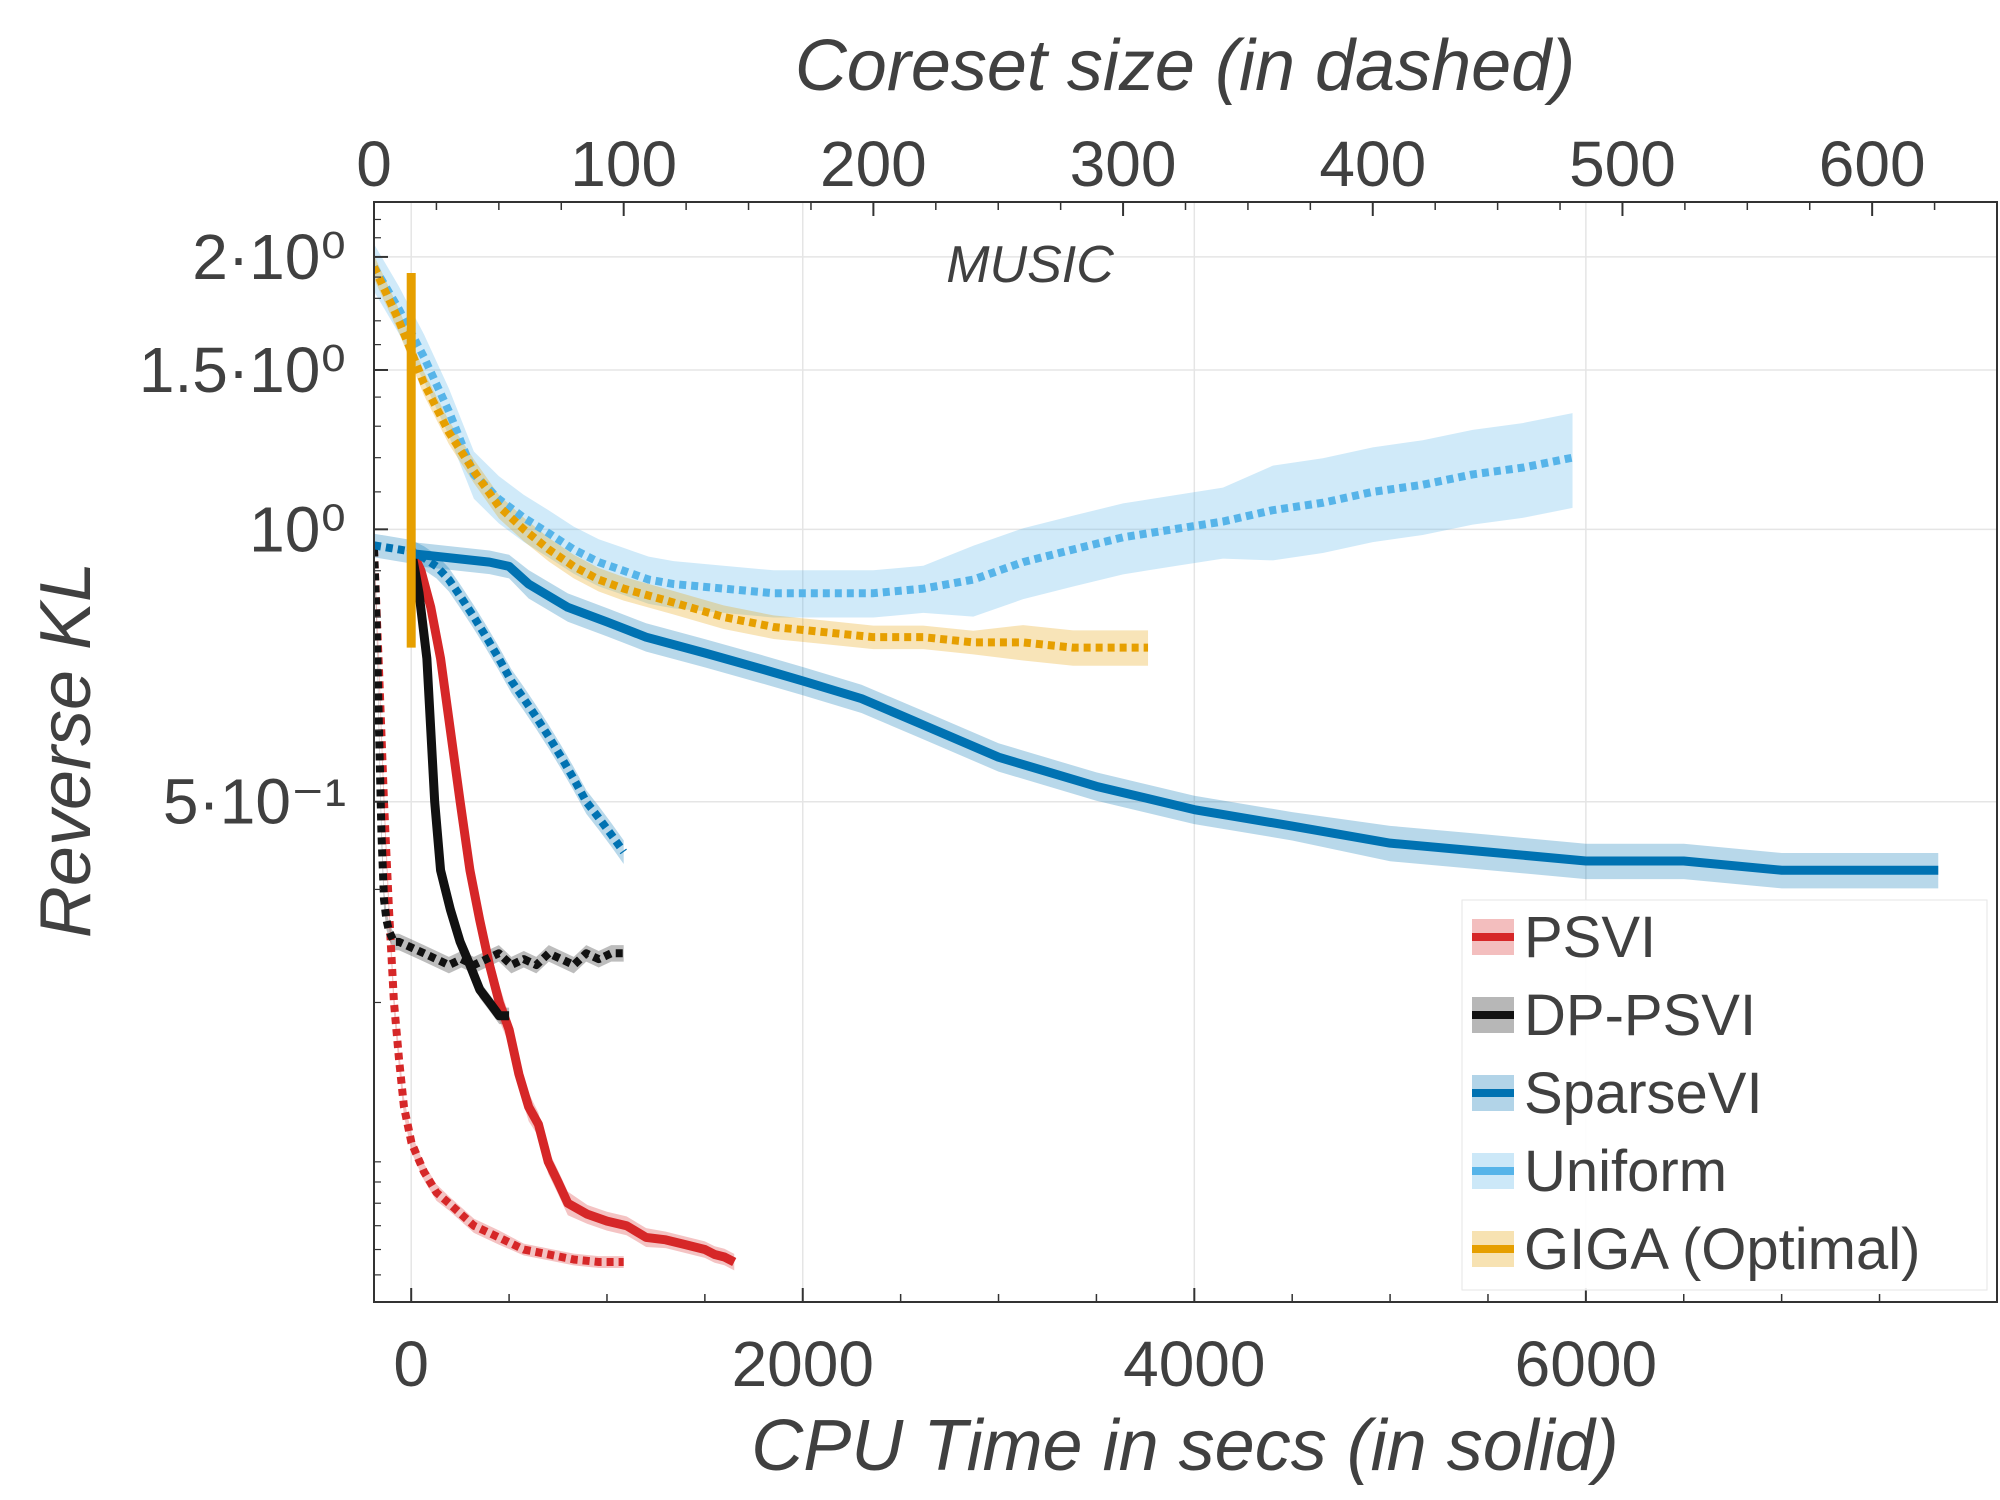  Describe the element at coordinates (411, 1364) in the screenshot. I see `x-bottom-tick-label: 0` at that location.